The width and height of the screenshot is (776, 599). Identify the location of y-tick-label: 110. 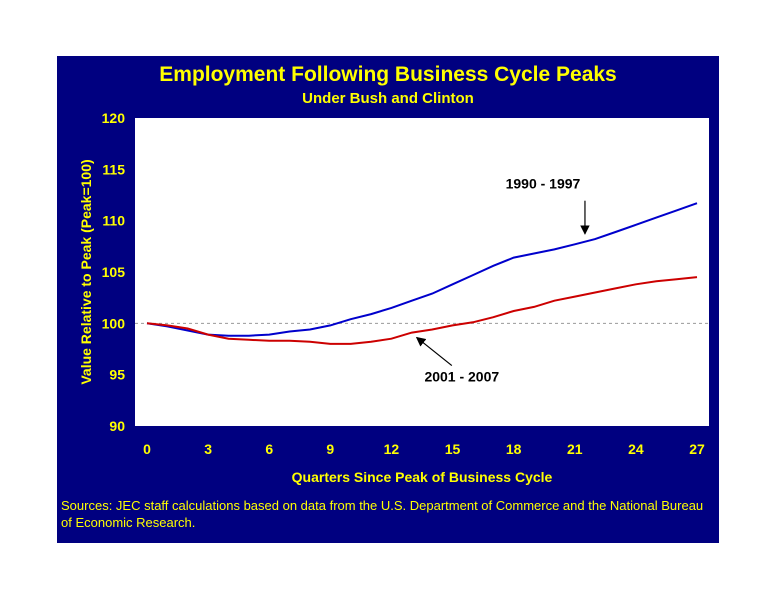
(113, 221).